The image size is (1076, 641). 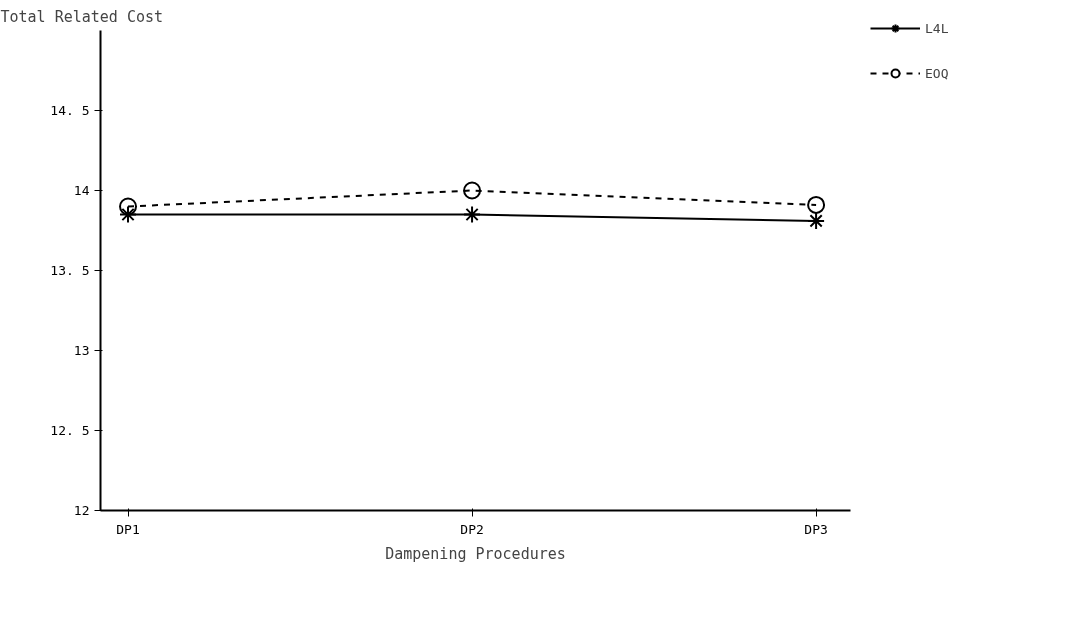 What do you see at coordinates (70, 430) in the screenshot?
I see `y-tick-label: 12. 5` at bounding box center [70, 430].